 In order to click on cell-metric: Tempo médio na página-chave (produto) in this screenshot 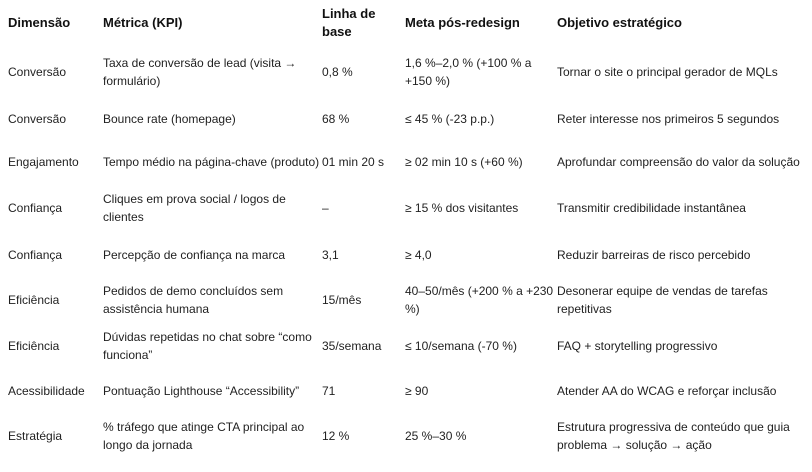, I will do `click(211, 162)`.